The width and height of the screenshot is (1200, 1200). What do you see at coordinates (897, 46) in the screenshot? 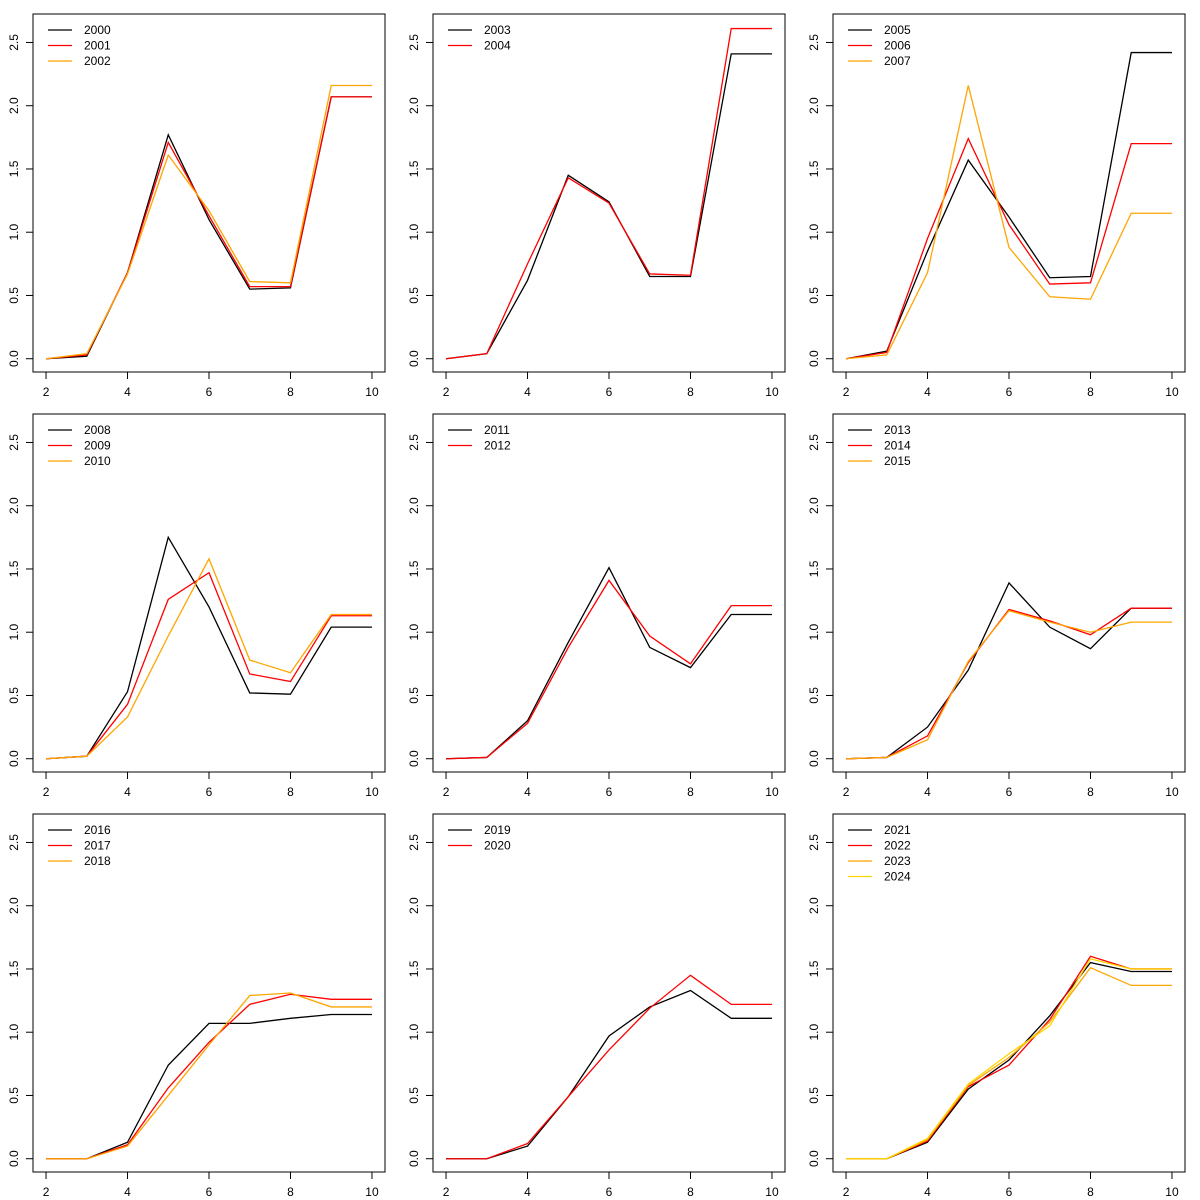
I see `legend-label: 2006` at bounding box center [897, 46].